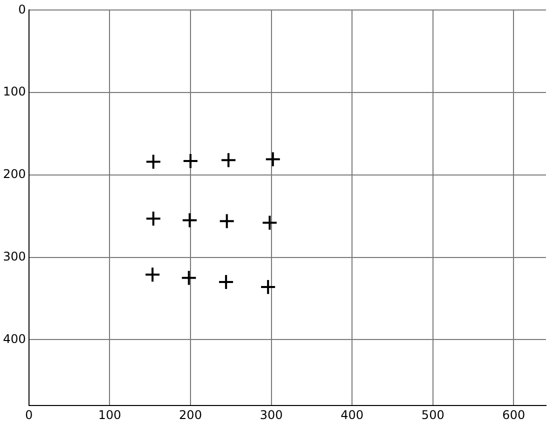 This screenshot has width=555, height=426. Describe the element at coordinates (14, 91) in the screenshot. I see `y-tick-label: 100` at that location.